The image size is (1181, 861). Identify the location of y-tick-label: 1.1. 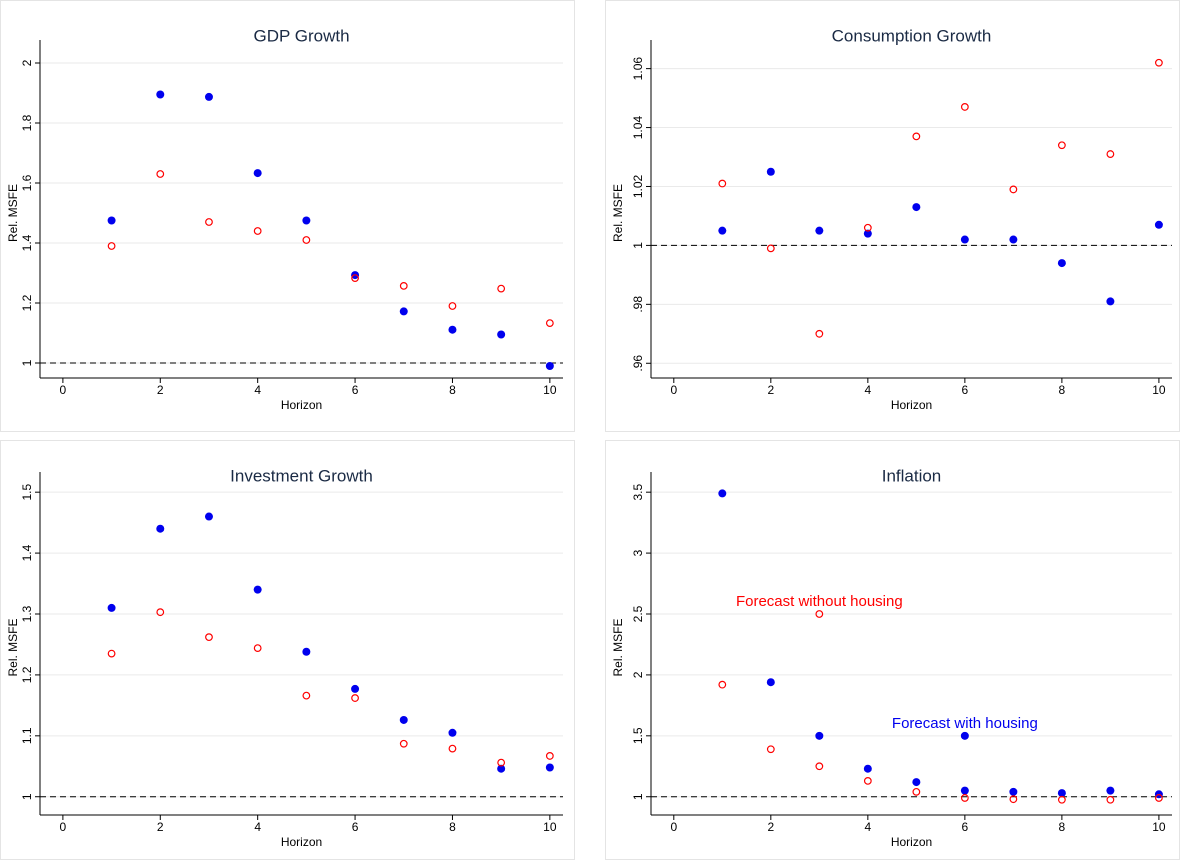
(27, 735).